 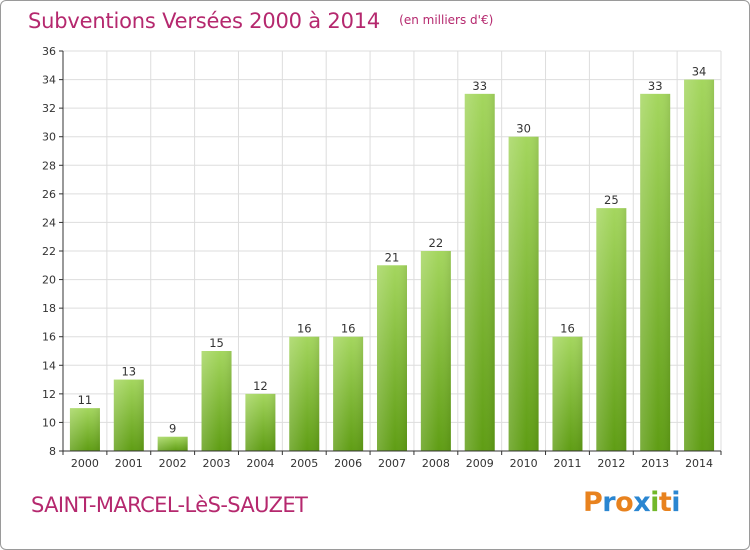 What do you see at coordinates (216, 343) in the screenshot?
I see `bar-value-label: 15` at bounding box center [216, 343].